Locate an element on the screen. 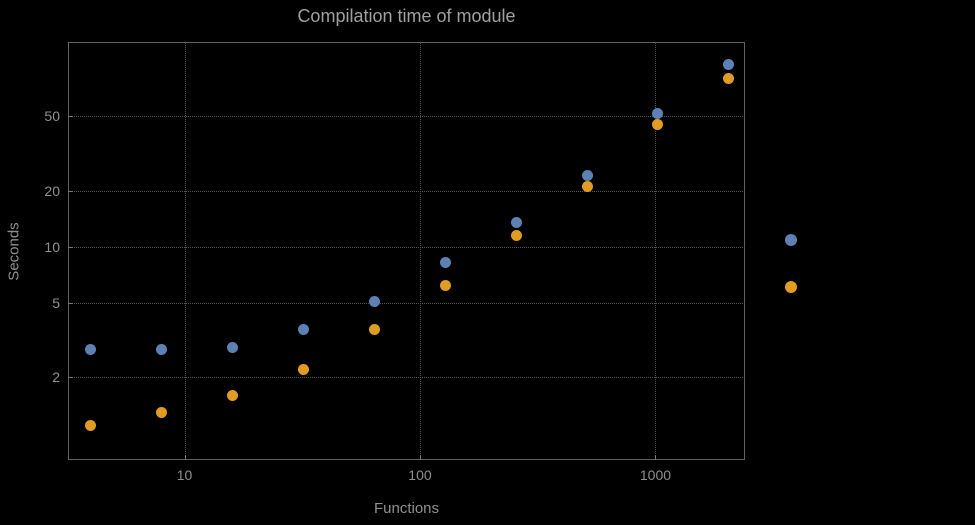  x-tick-label: 1000 is located at coordinates (655, 475).